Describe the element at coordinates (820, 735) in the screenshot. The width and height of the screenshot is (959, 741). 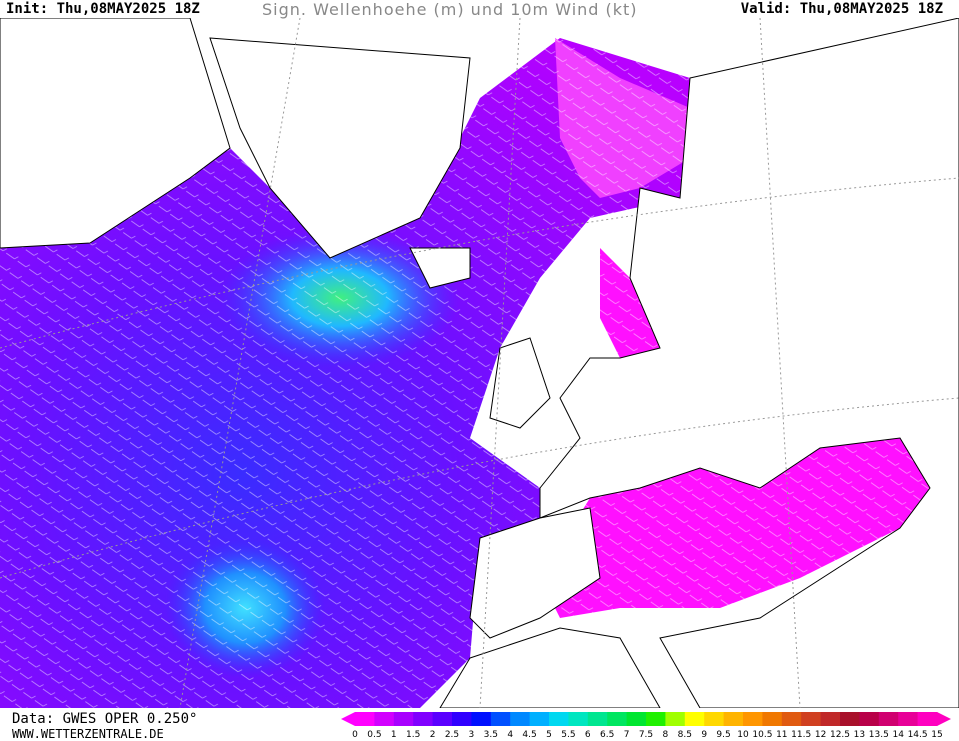
I see `colorbar-label: 12` at that location.